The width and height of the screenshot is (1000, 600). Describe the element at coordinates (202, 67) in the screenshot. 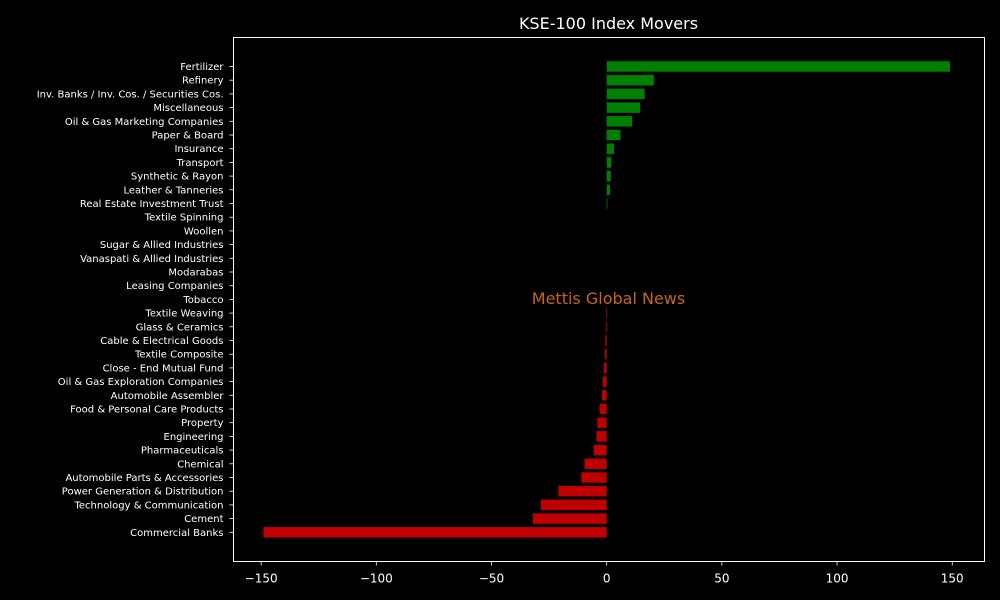

I see `category-label: Fertilizer` at that location.